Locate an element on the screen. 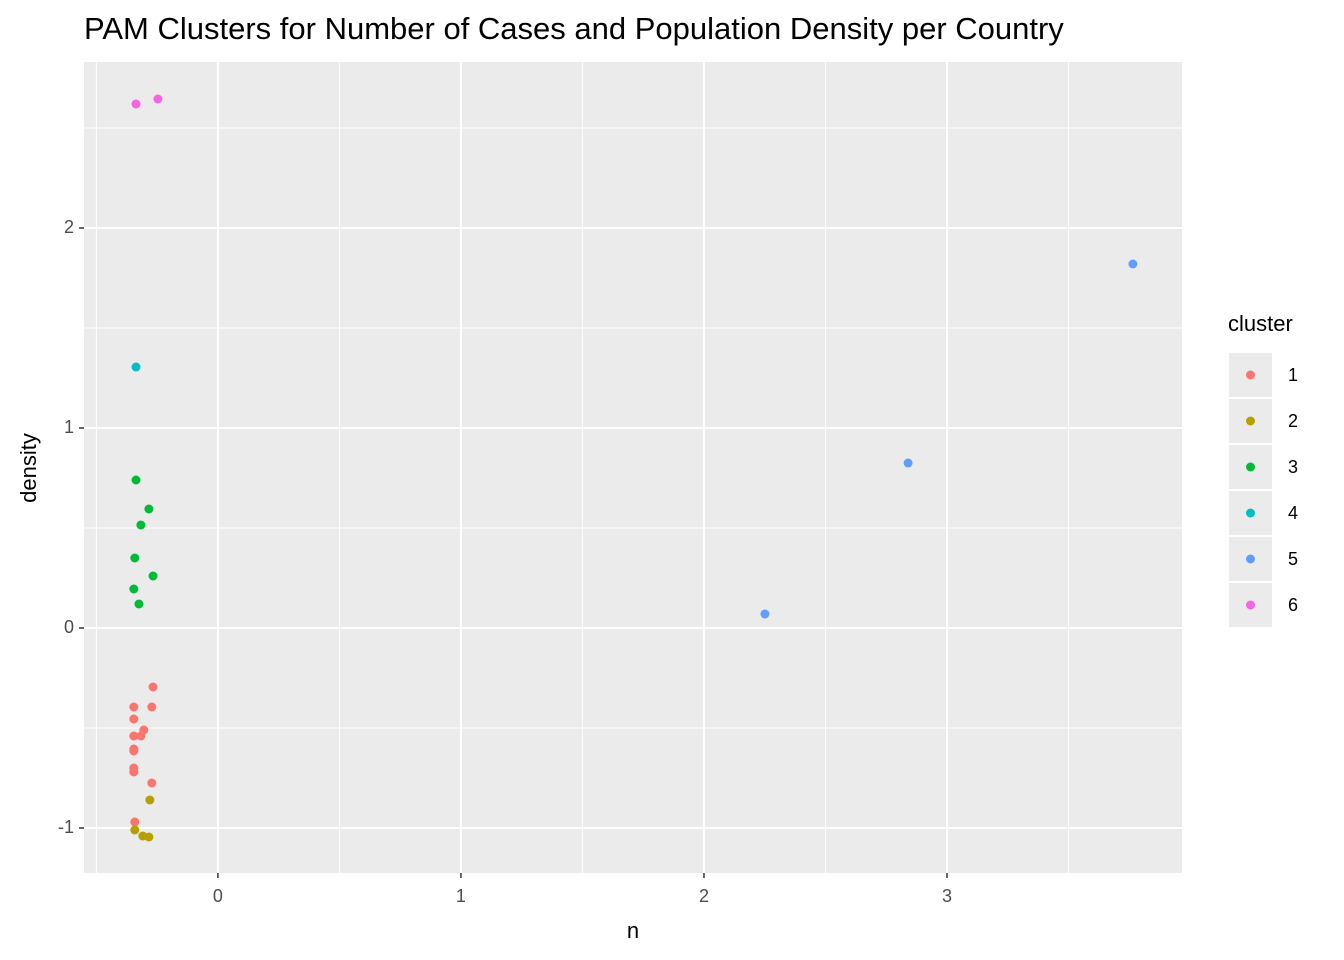 Image resolution: width=1344 pixels, height=960 pixels. legend-label: 4 is located at coordinates (1293, 513).